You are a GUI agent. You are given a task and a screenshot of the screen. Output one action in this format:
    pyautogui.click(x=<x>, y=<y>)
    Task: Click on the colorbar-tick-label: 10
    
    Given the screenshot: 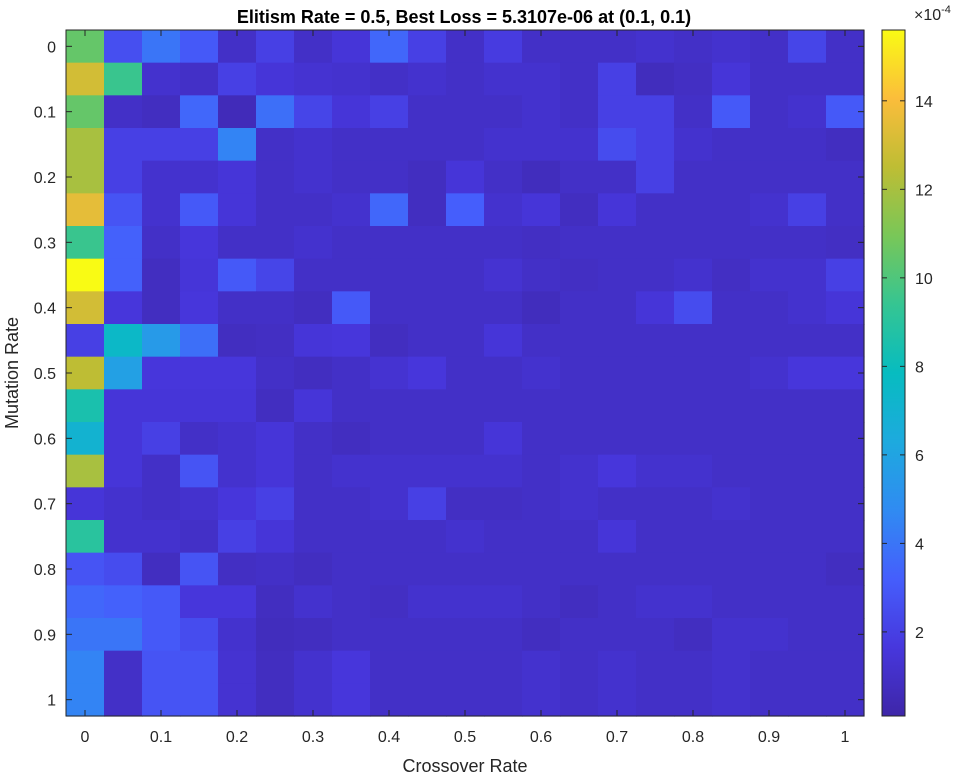 What is the action you would take?
    pyautogui.click(x=924, y=279)
    